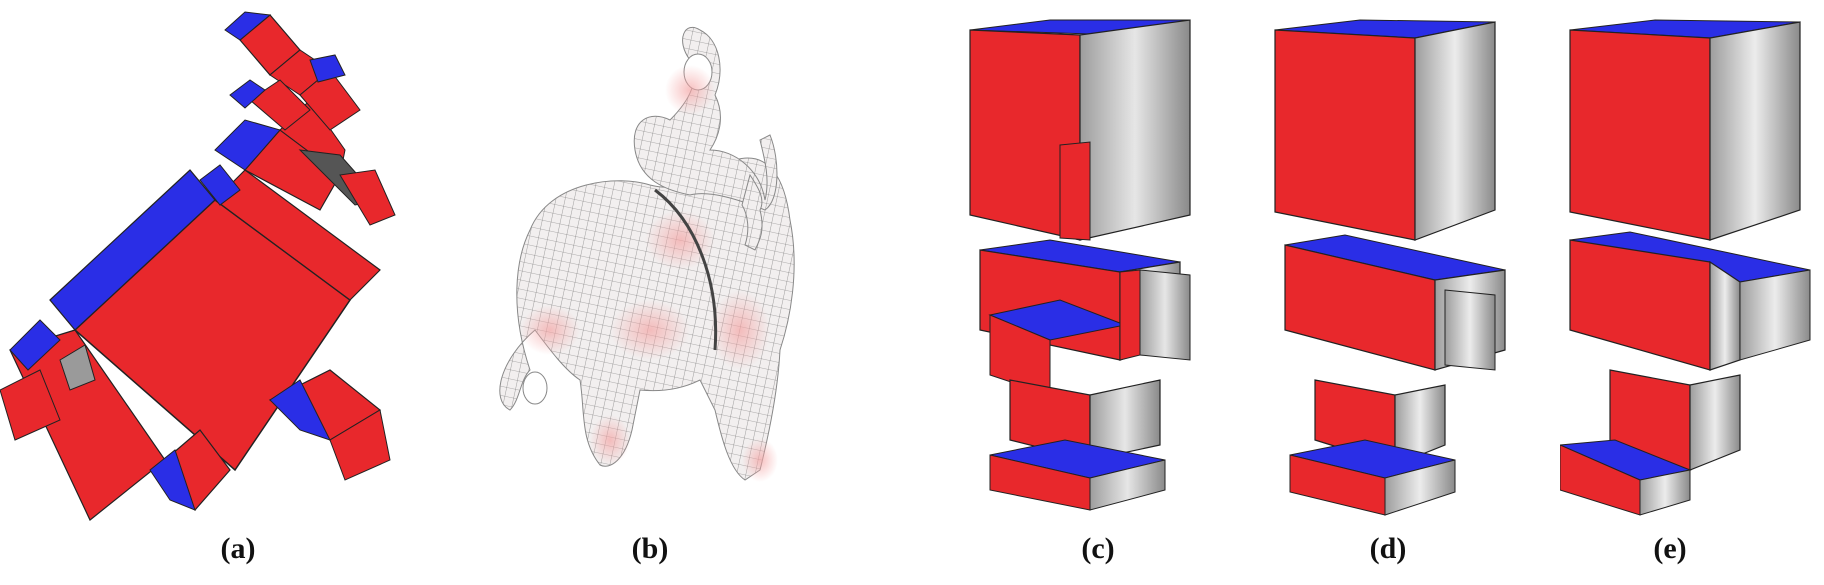 The height and width of the screenshot is (585, 1824). What do you see at coordinates (238, 548) in the screenshot?
I see `caption-a: (a)` at bounding box center [238, 548].